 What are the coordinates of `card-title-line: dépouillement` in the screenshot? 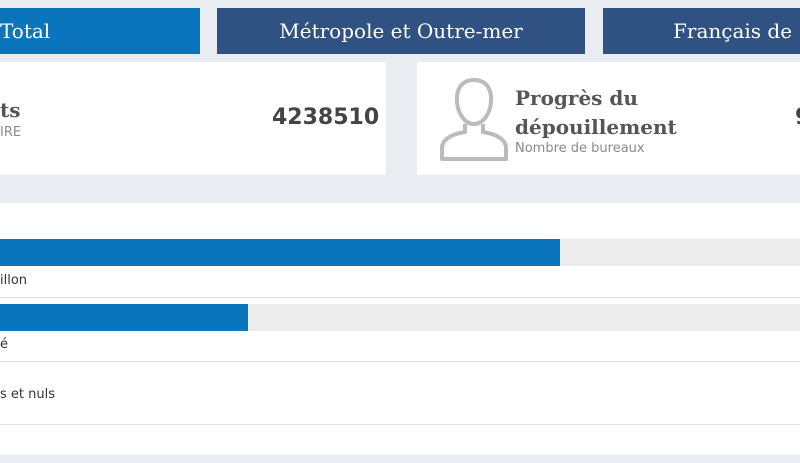 It's located at (596, 127).